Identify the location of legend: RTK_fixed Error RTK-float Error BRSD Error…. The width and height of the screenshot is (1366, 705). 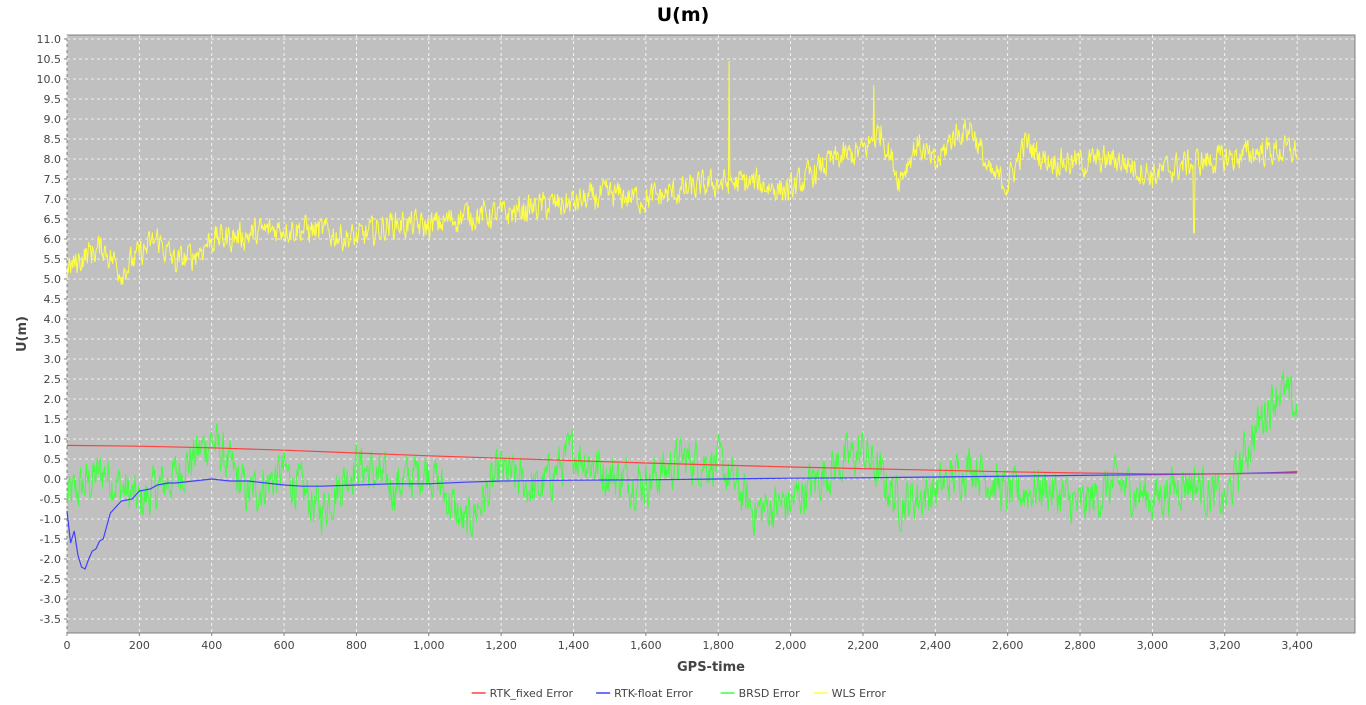
(679, 693).